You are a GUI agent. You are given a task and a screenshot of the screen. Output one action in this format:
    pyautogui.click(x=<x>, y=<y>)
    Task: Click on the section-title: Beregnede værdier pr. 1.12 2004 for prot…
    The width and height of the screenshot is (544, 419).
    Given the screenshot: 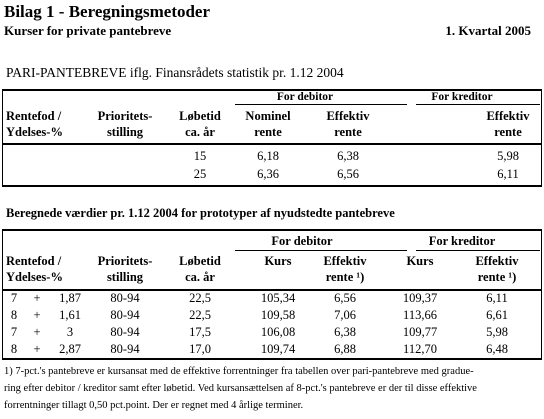 What is the action you would take?
    pyautogui.click(x=200, y=213)
    